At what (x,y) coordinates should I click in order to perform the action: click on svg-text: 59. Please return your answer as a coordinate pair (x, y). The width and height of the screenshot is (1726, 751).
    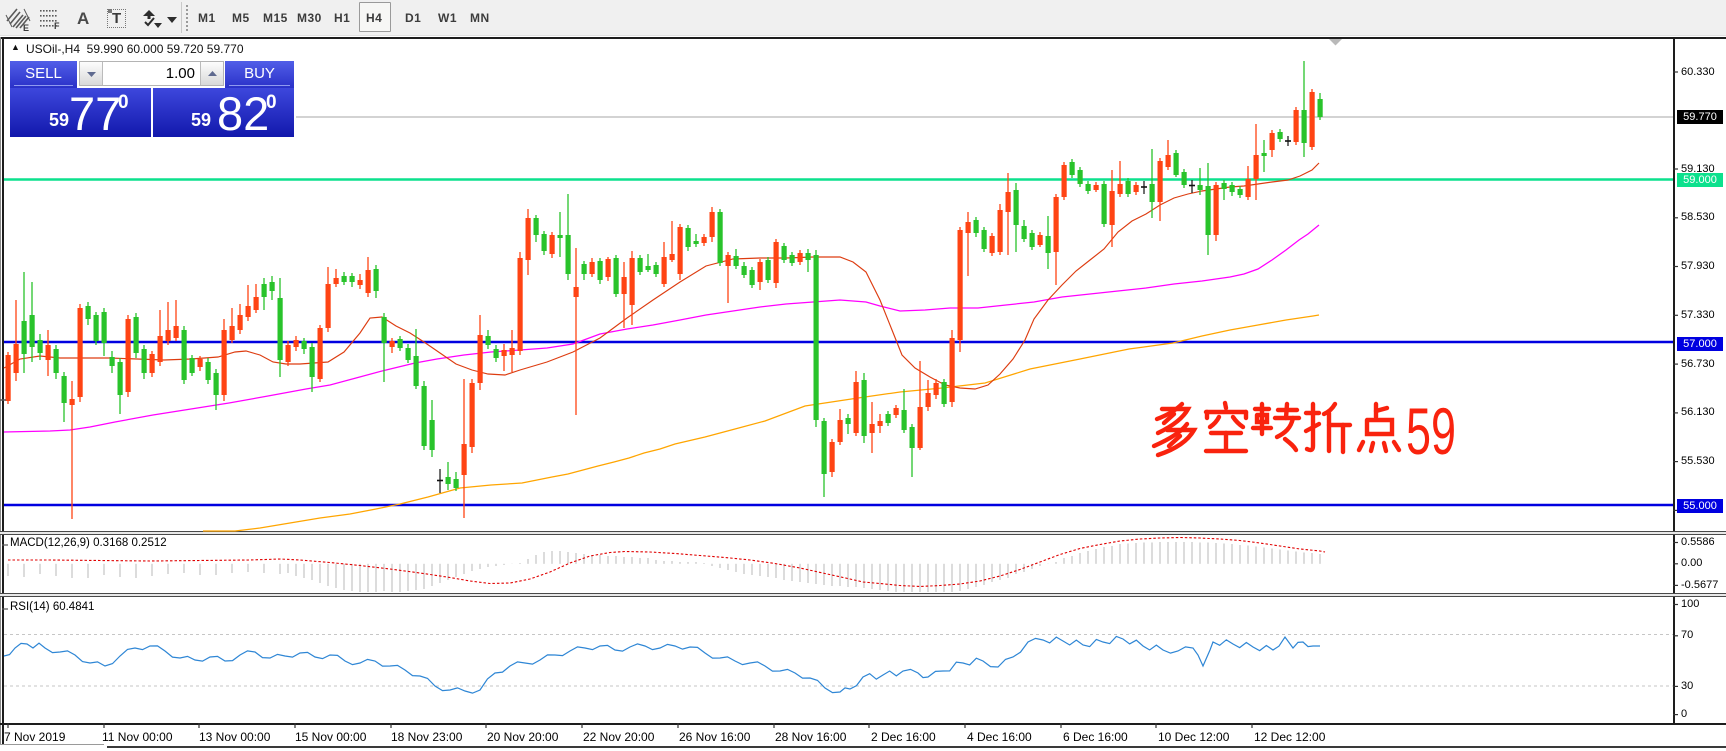
    Looking at the image, I should click on (1431, 431).